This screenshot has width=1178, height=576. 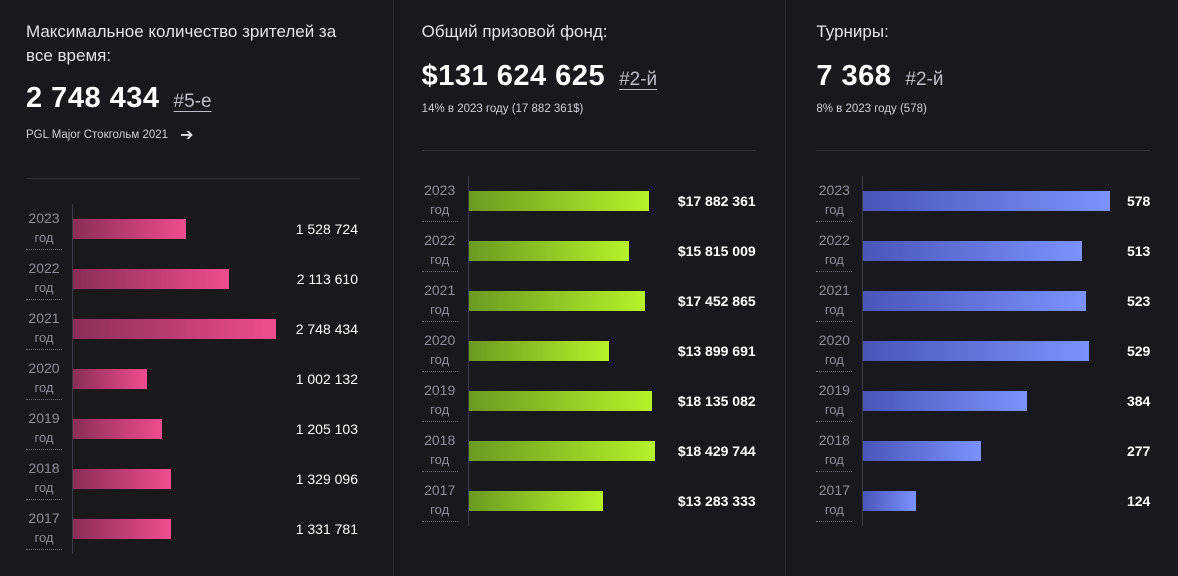 I want to click on year-tick: 2020, so click(x=440, y=340).